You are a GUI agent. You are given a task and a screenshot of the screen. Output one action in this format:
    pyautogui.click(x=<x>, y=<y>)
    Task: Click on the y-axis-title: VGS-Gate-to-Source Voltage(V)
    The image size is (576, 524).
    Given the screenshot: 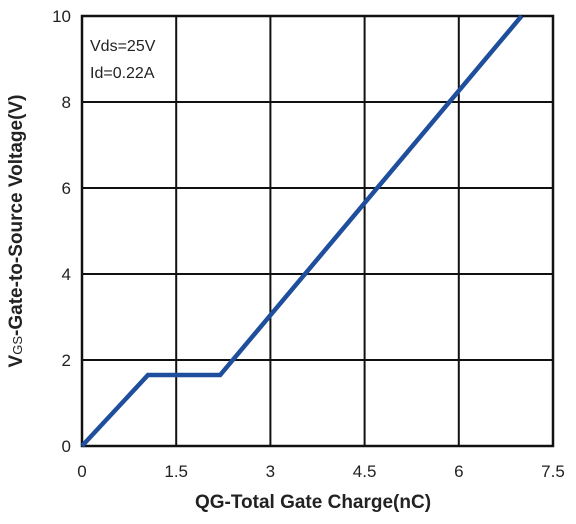 What is the action you would take?
    pyautogui.click(x=16, y=231)
    